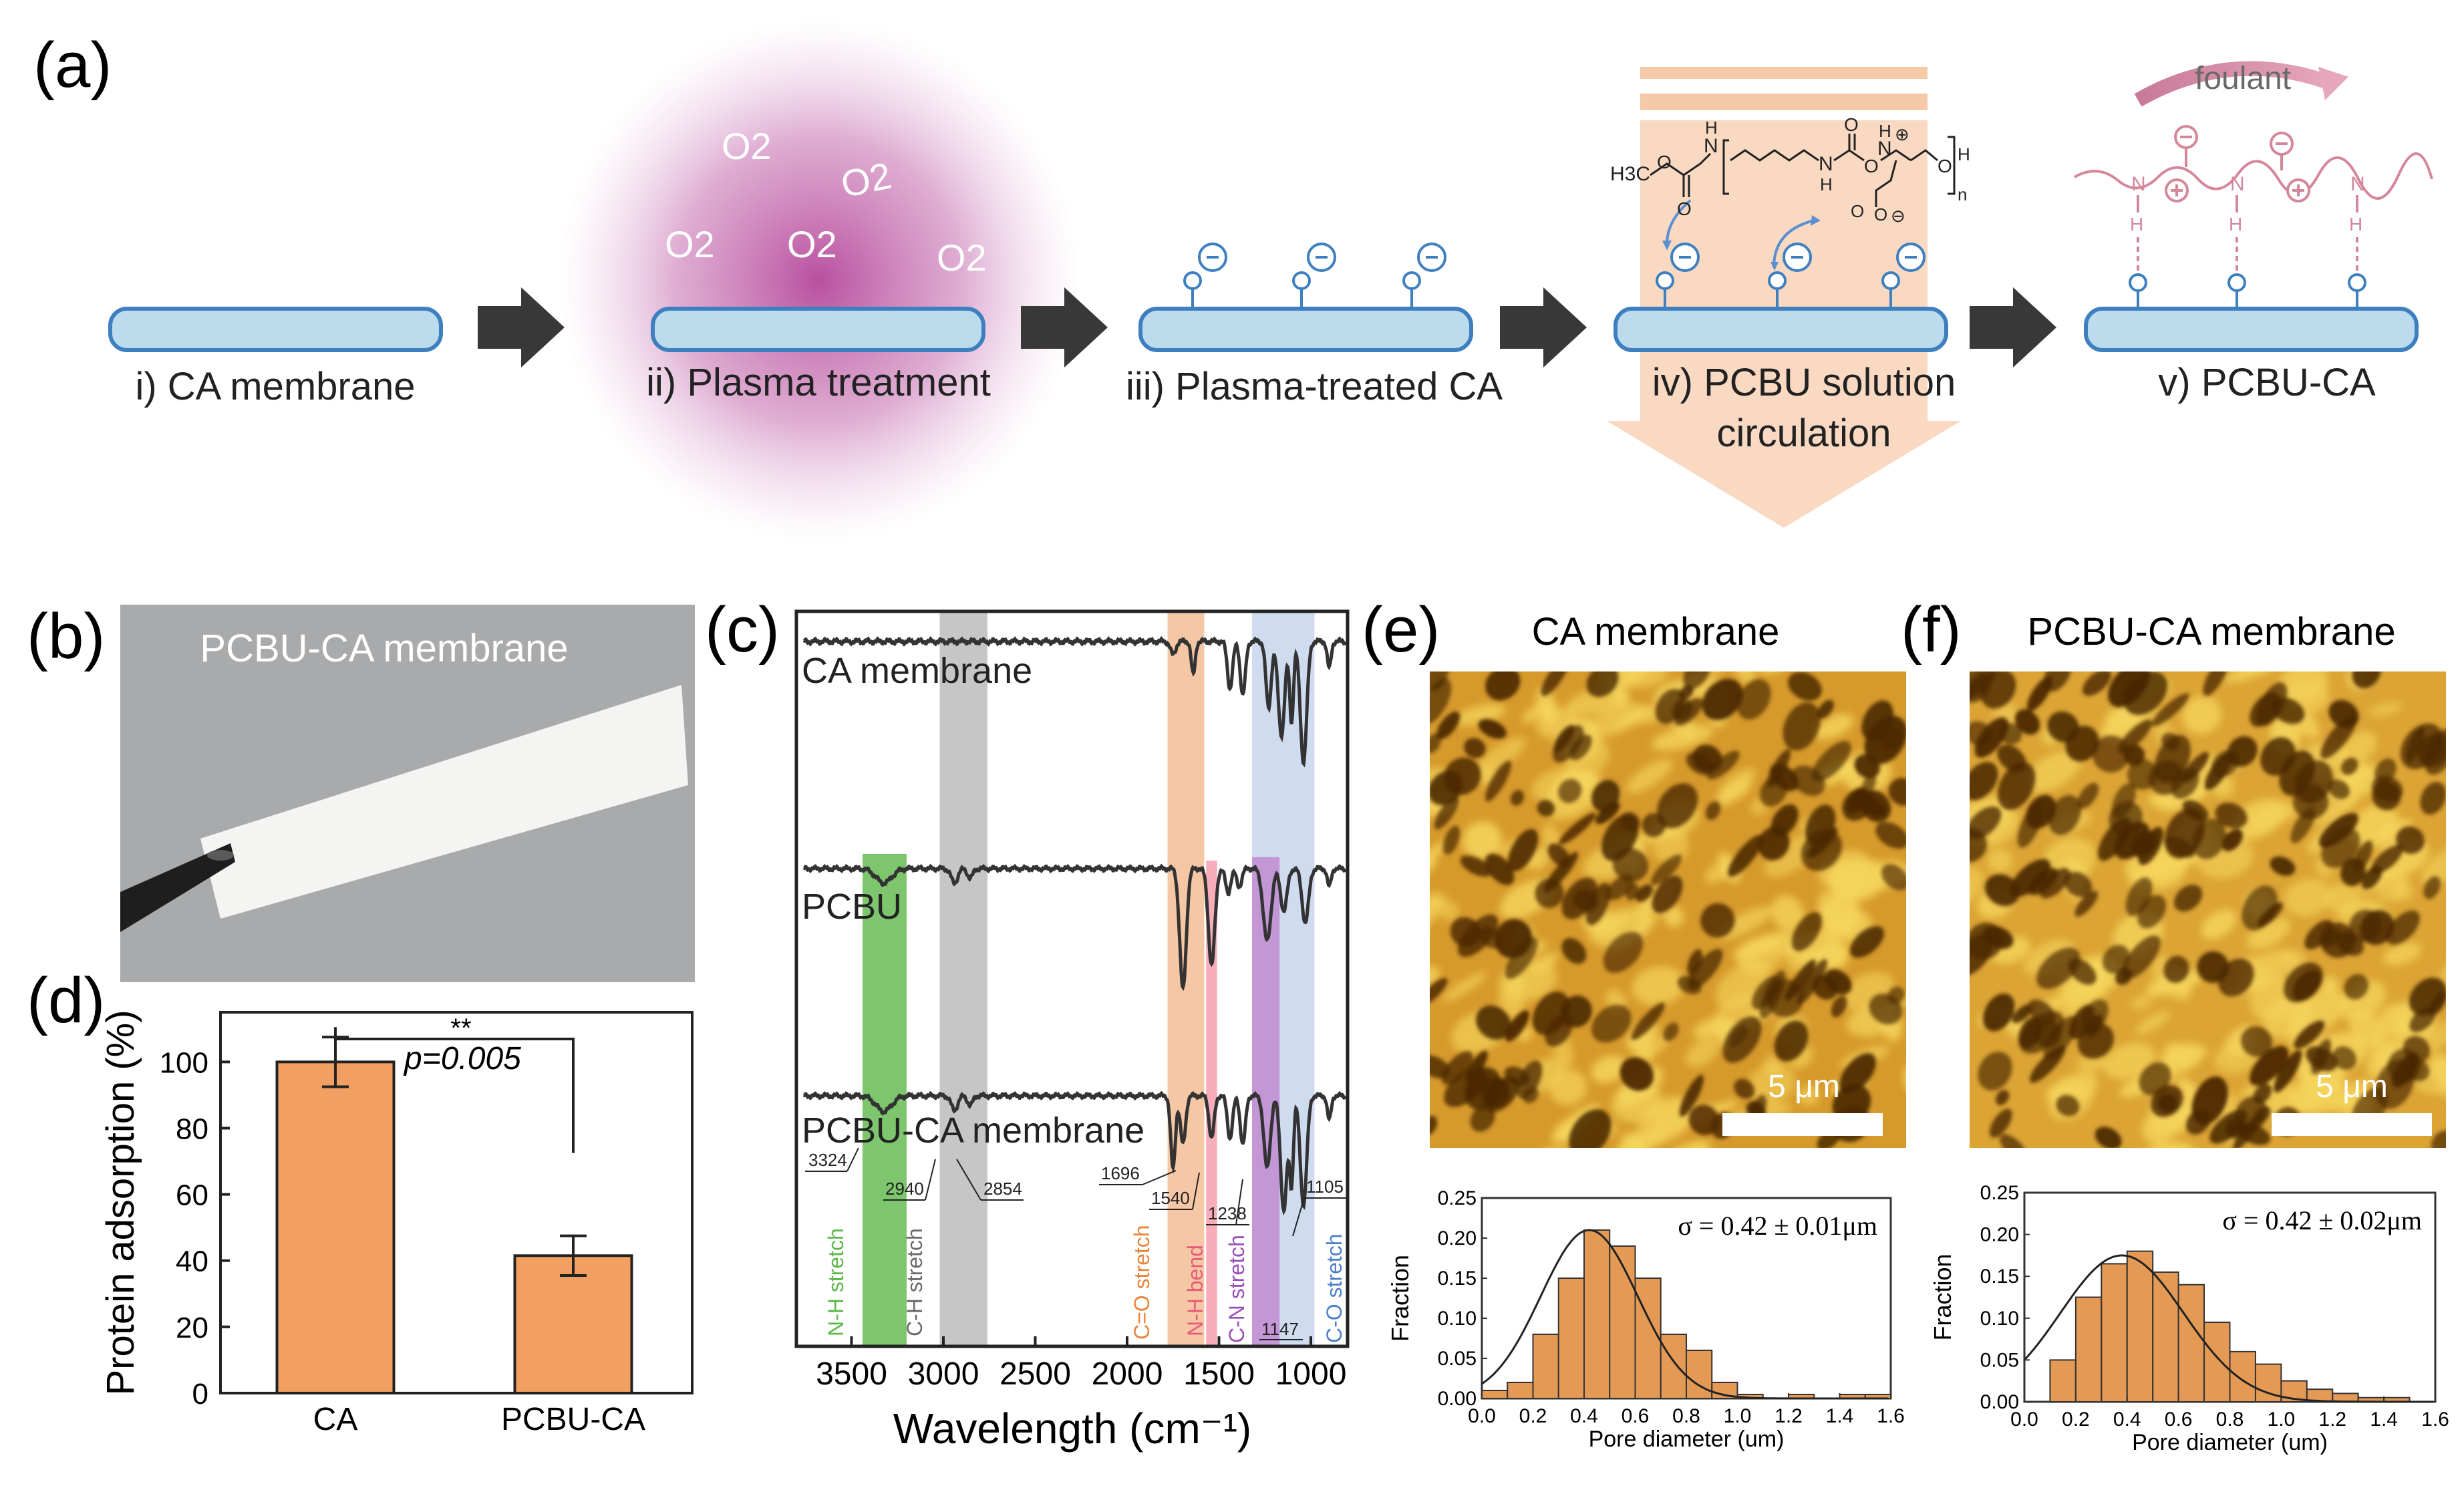 The width and height of the screenshot is (2464, 1494). I want to click on x-tick-label: 1.4, so click(2384, 1419).